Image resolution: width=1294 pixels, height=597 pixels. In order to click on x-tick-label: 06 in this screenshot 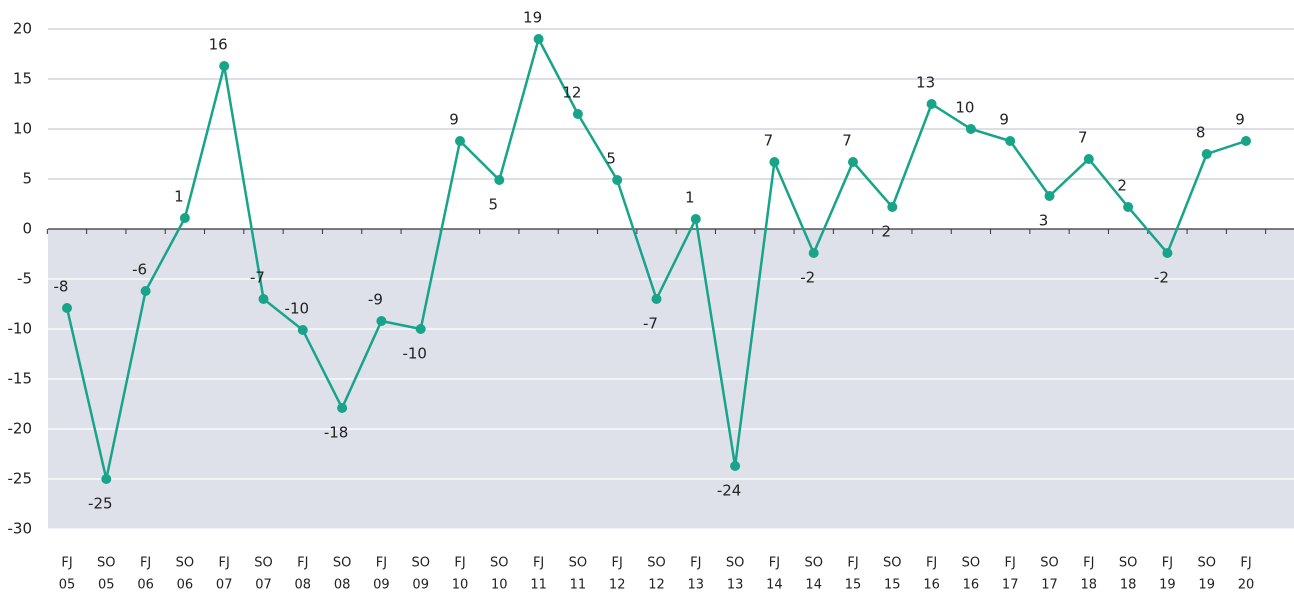, I will do `click(185, 585)`.